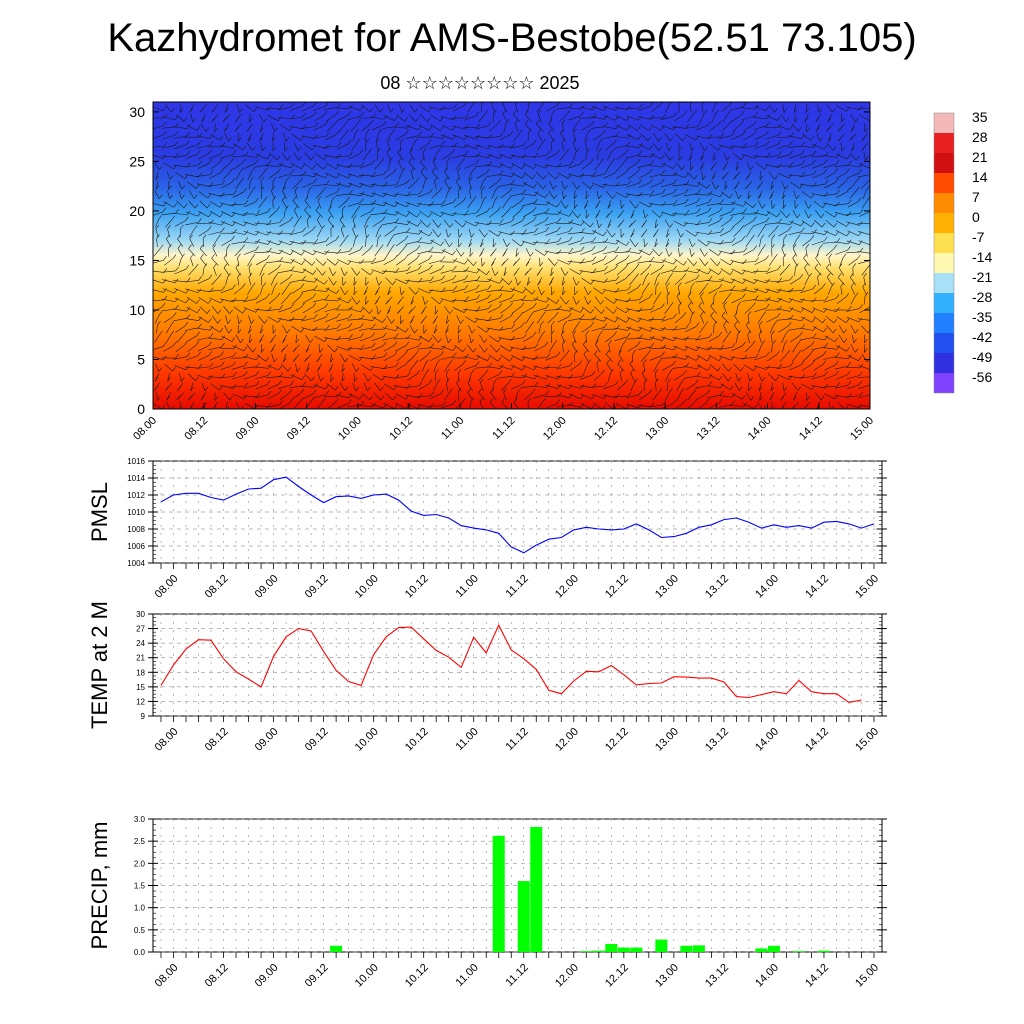  What do you see at coordinates (982, 357) in the screenshot?
I see `colorbar-label: -49` at bounding box center [982, 357].